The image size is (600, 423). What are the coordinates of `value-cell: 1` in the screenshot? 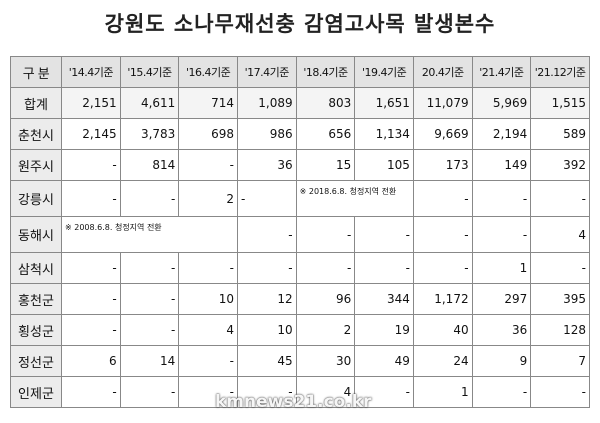 It's located at (501, 268).